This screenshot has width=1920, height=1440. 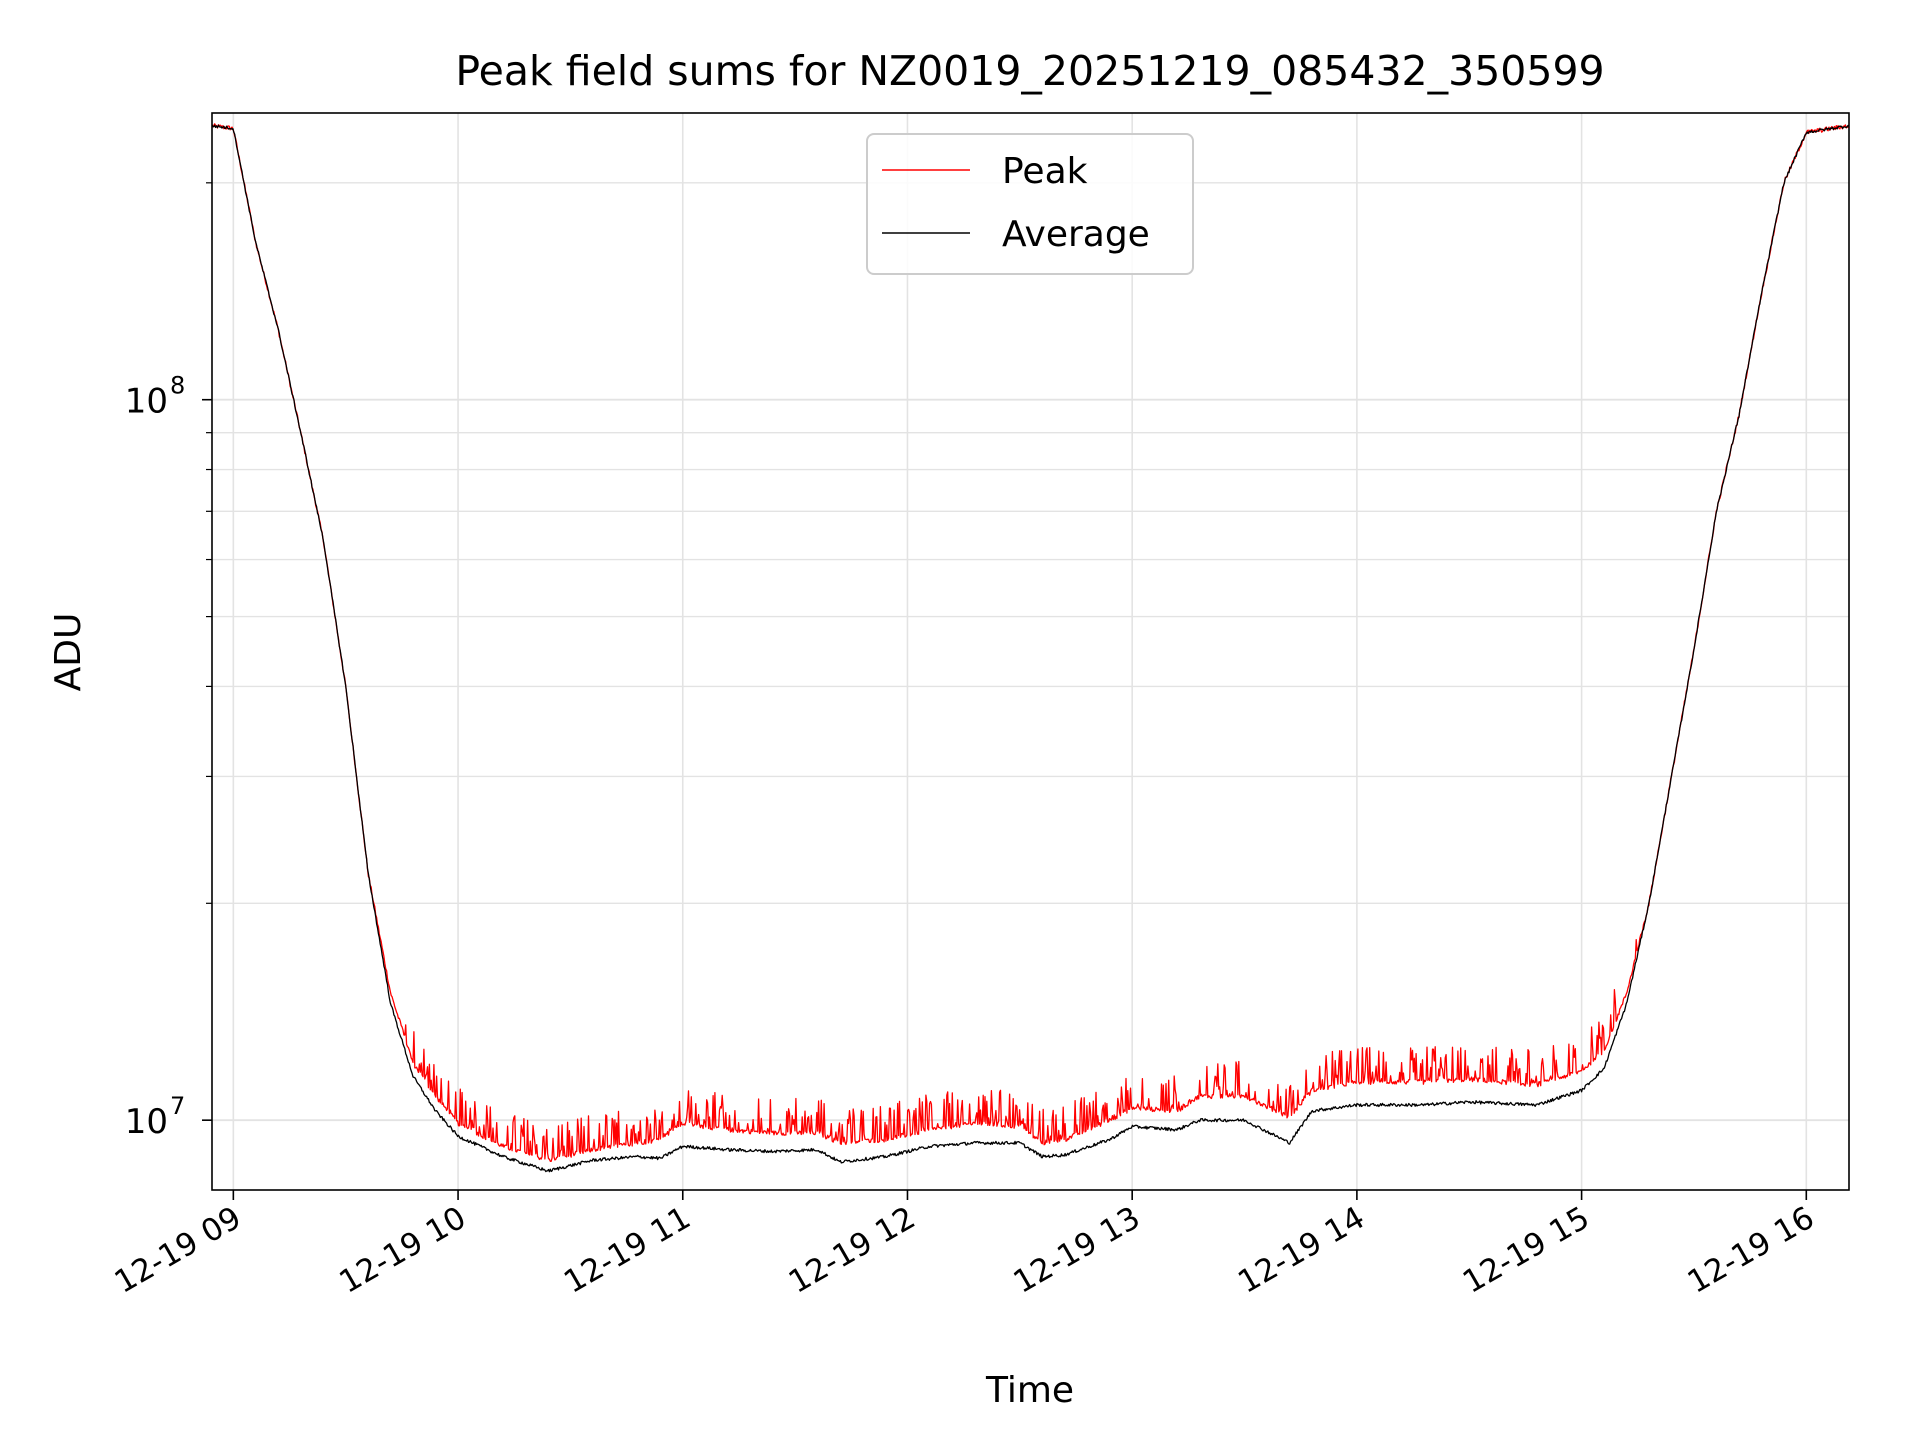 What do you see at coordinates (1076, 234) in the screenshot?
I see `legend-average-label: Average` at bounding box center [1076, 234].